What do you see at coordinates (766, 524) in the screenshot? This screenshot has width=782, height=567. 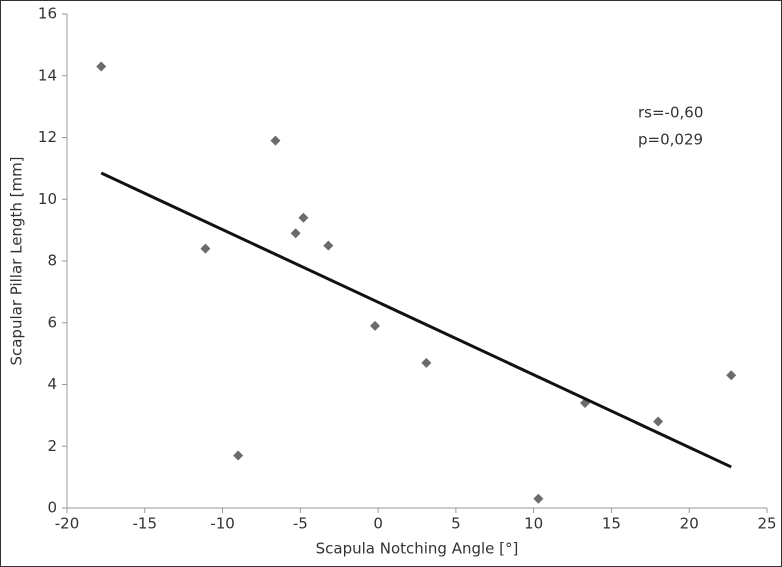 I see `x-tick-label: 25` at bounding box center [766, 524].